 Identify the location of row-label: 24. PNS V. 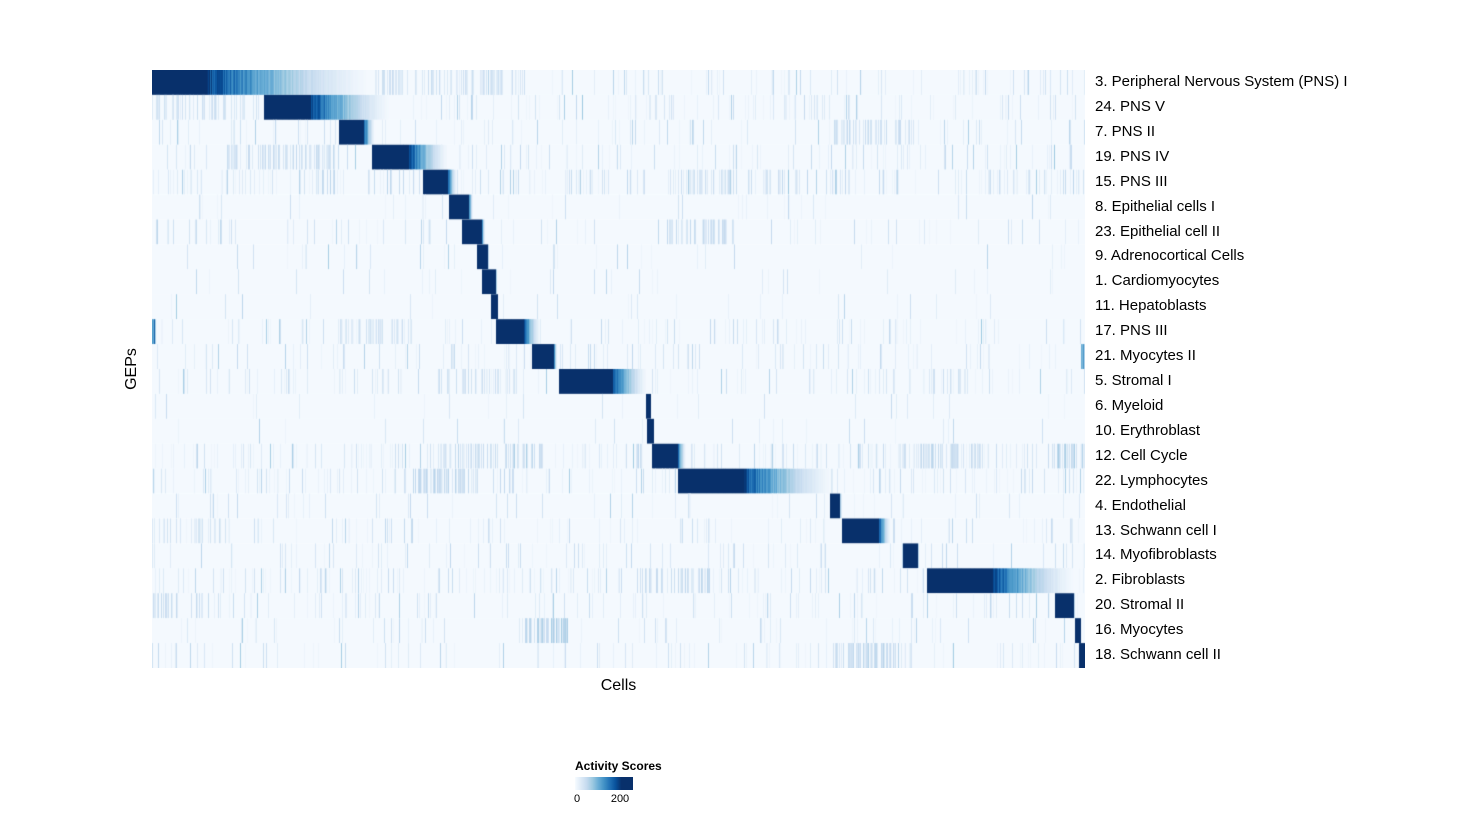
(1130, 106).